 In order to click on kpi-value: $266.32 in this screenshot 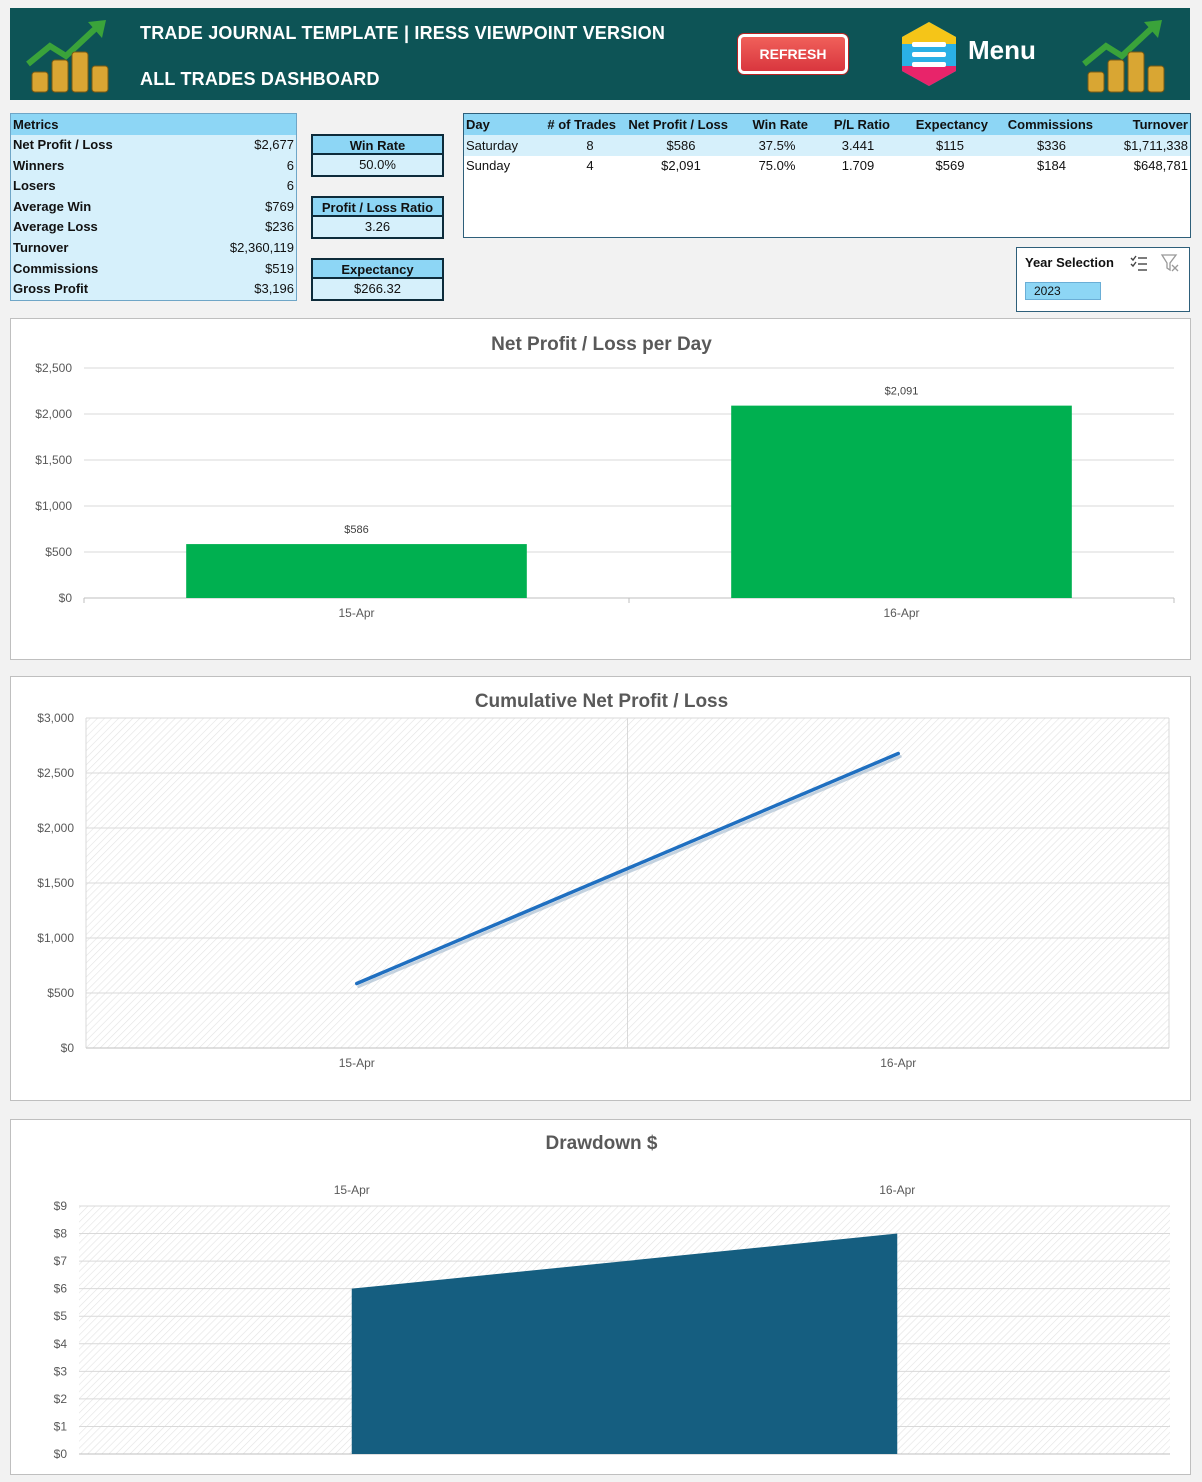, I will do `click(377, 289)`.